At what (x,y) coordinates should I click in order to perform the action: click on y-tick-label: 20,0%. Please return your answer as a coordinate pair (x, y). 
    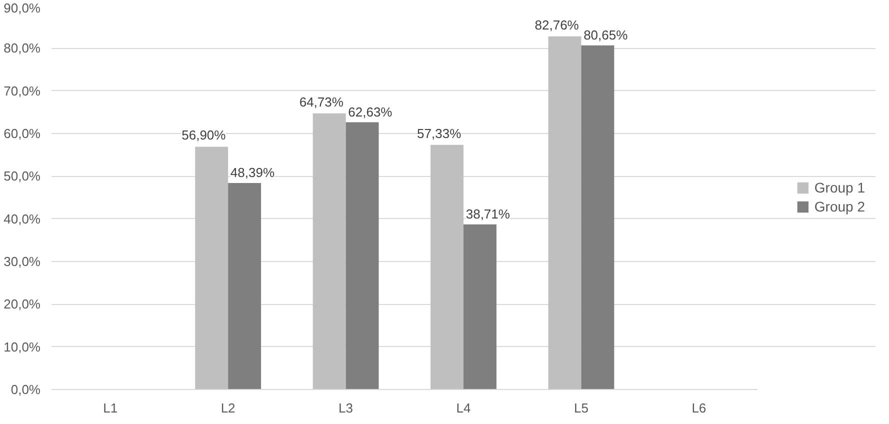
    Looking at the image, I should click on (22, 304).